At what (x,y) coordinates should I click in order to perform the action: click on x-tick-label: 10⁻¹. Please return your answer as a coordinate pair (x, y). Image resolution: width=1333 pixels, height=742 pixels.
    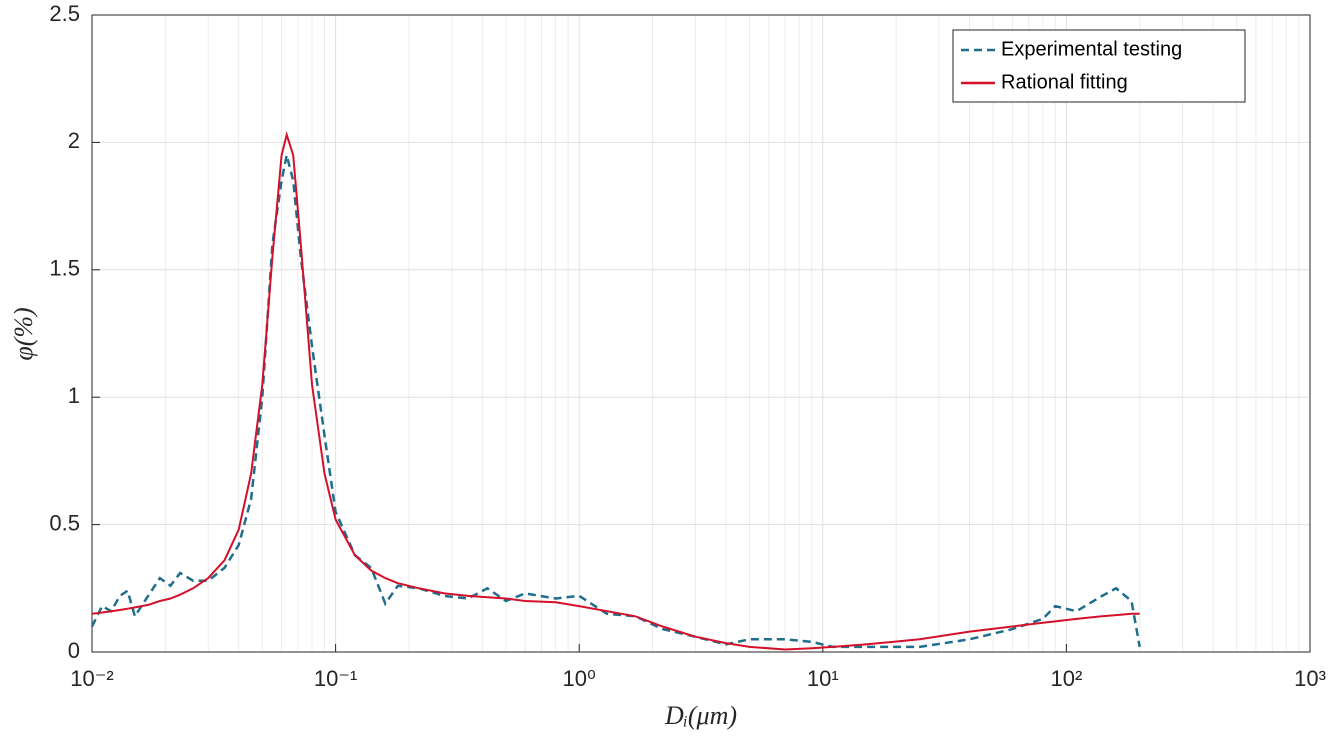
    Looking at the image, I should click on (335, 678).